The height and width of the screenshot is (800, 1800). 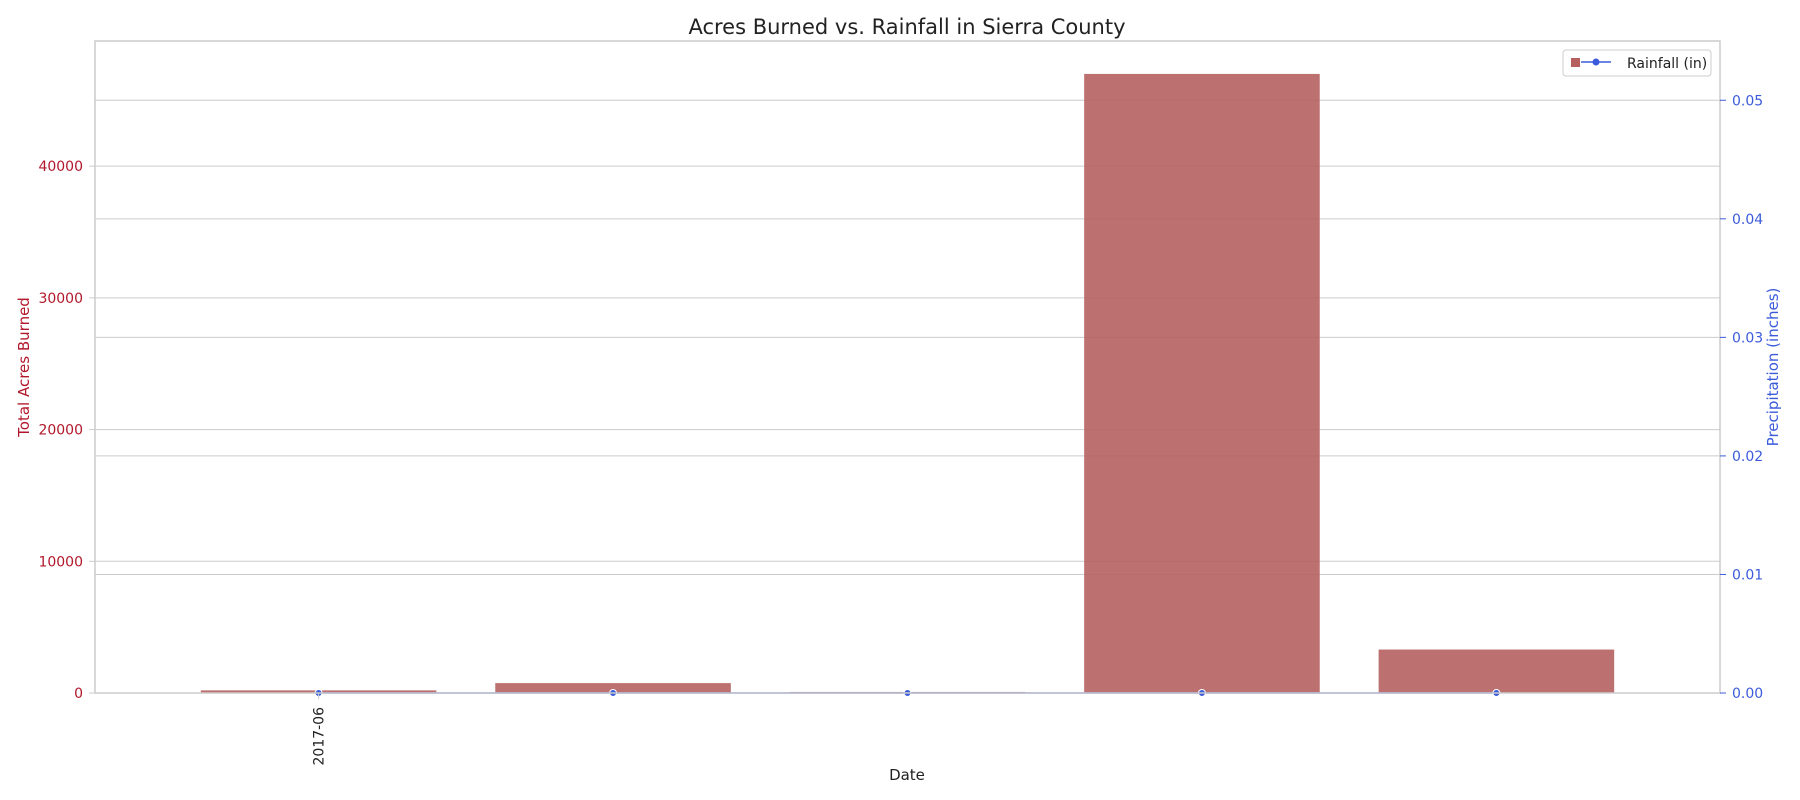 I want to click on legend: Rainfall (in), so click(x=1637, y=63).